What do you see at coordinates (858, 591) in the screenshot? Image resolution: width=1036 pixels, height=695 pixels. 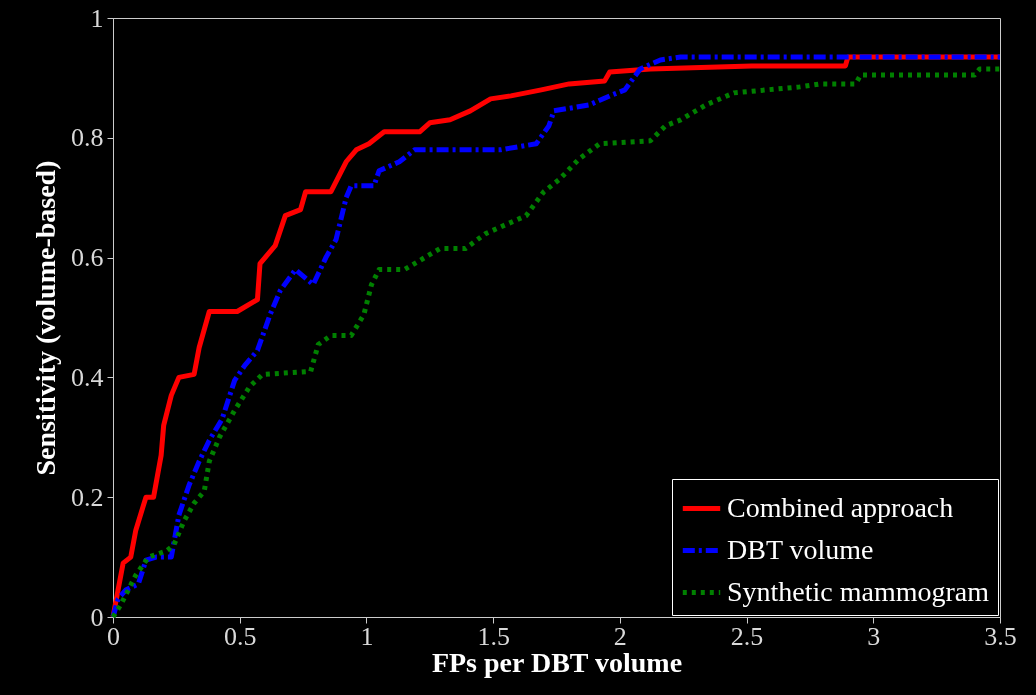 I see `legend-label: Synthetic mammogram` at bounding box center [858, 591].